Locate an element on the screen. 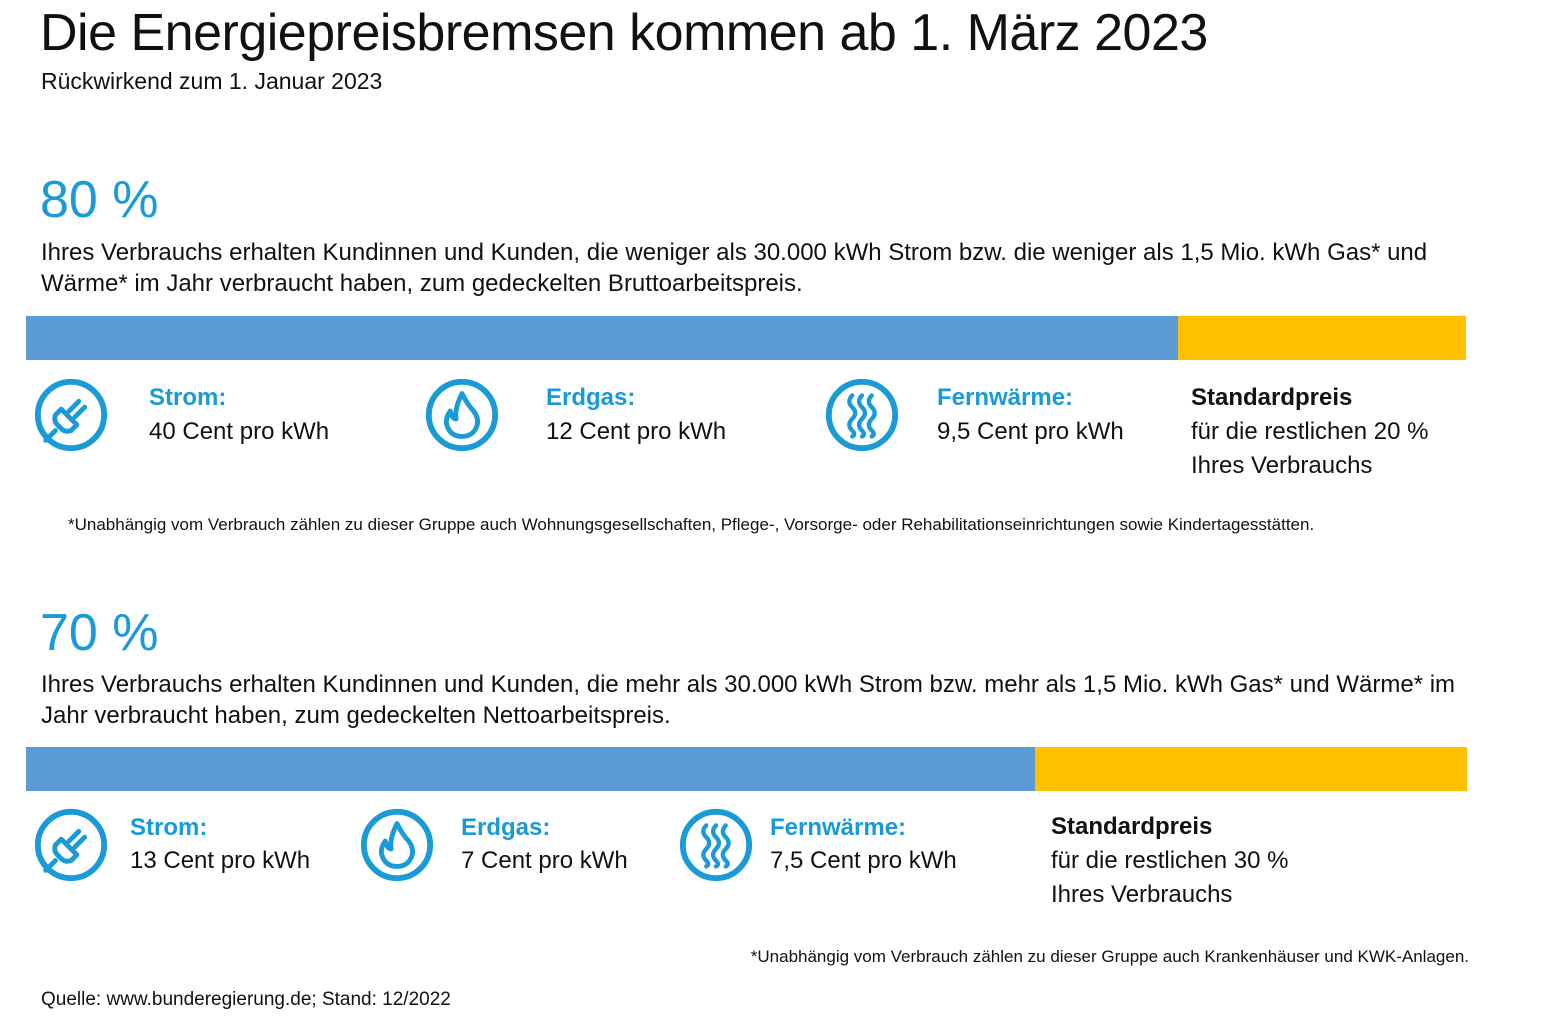 The image size is (1541, 1036). item-value: 7,5 Cent pro kWh is located at coordinates (863, 860).